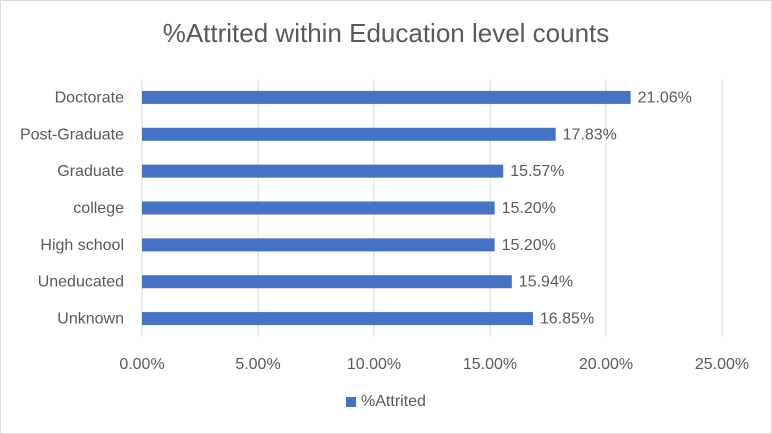 This screenshot has width=772, height=434. I want to click on category-label: Post-Graduate, so click(72, 134).